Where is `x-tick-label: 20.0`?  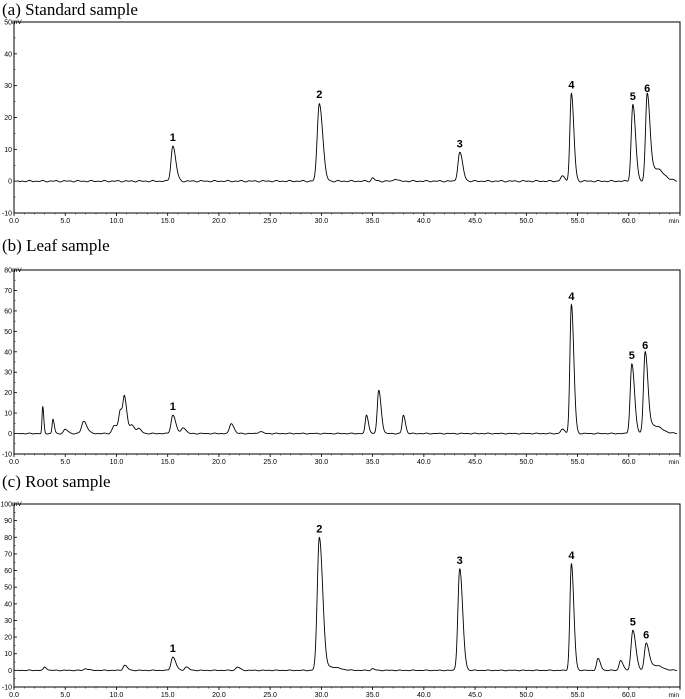 x-tick-label: 20.0 is located at coordinates (219, 695).